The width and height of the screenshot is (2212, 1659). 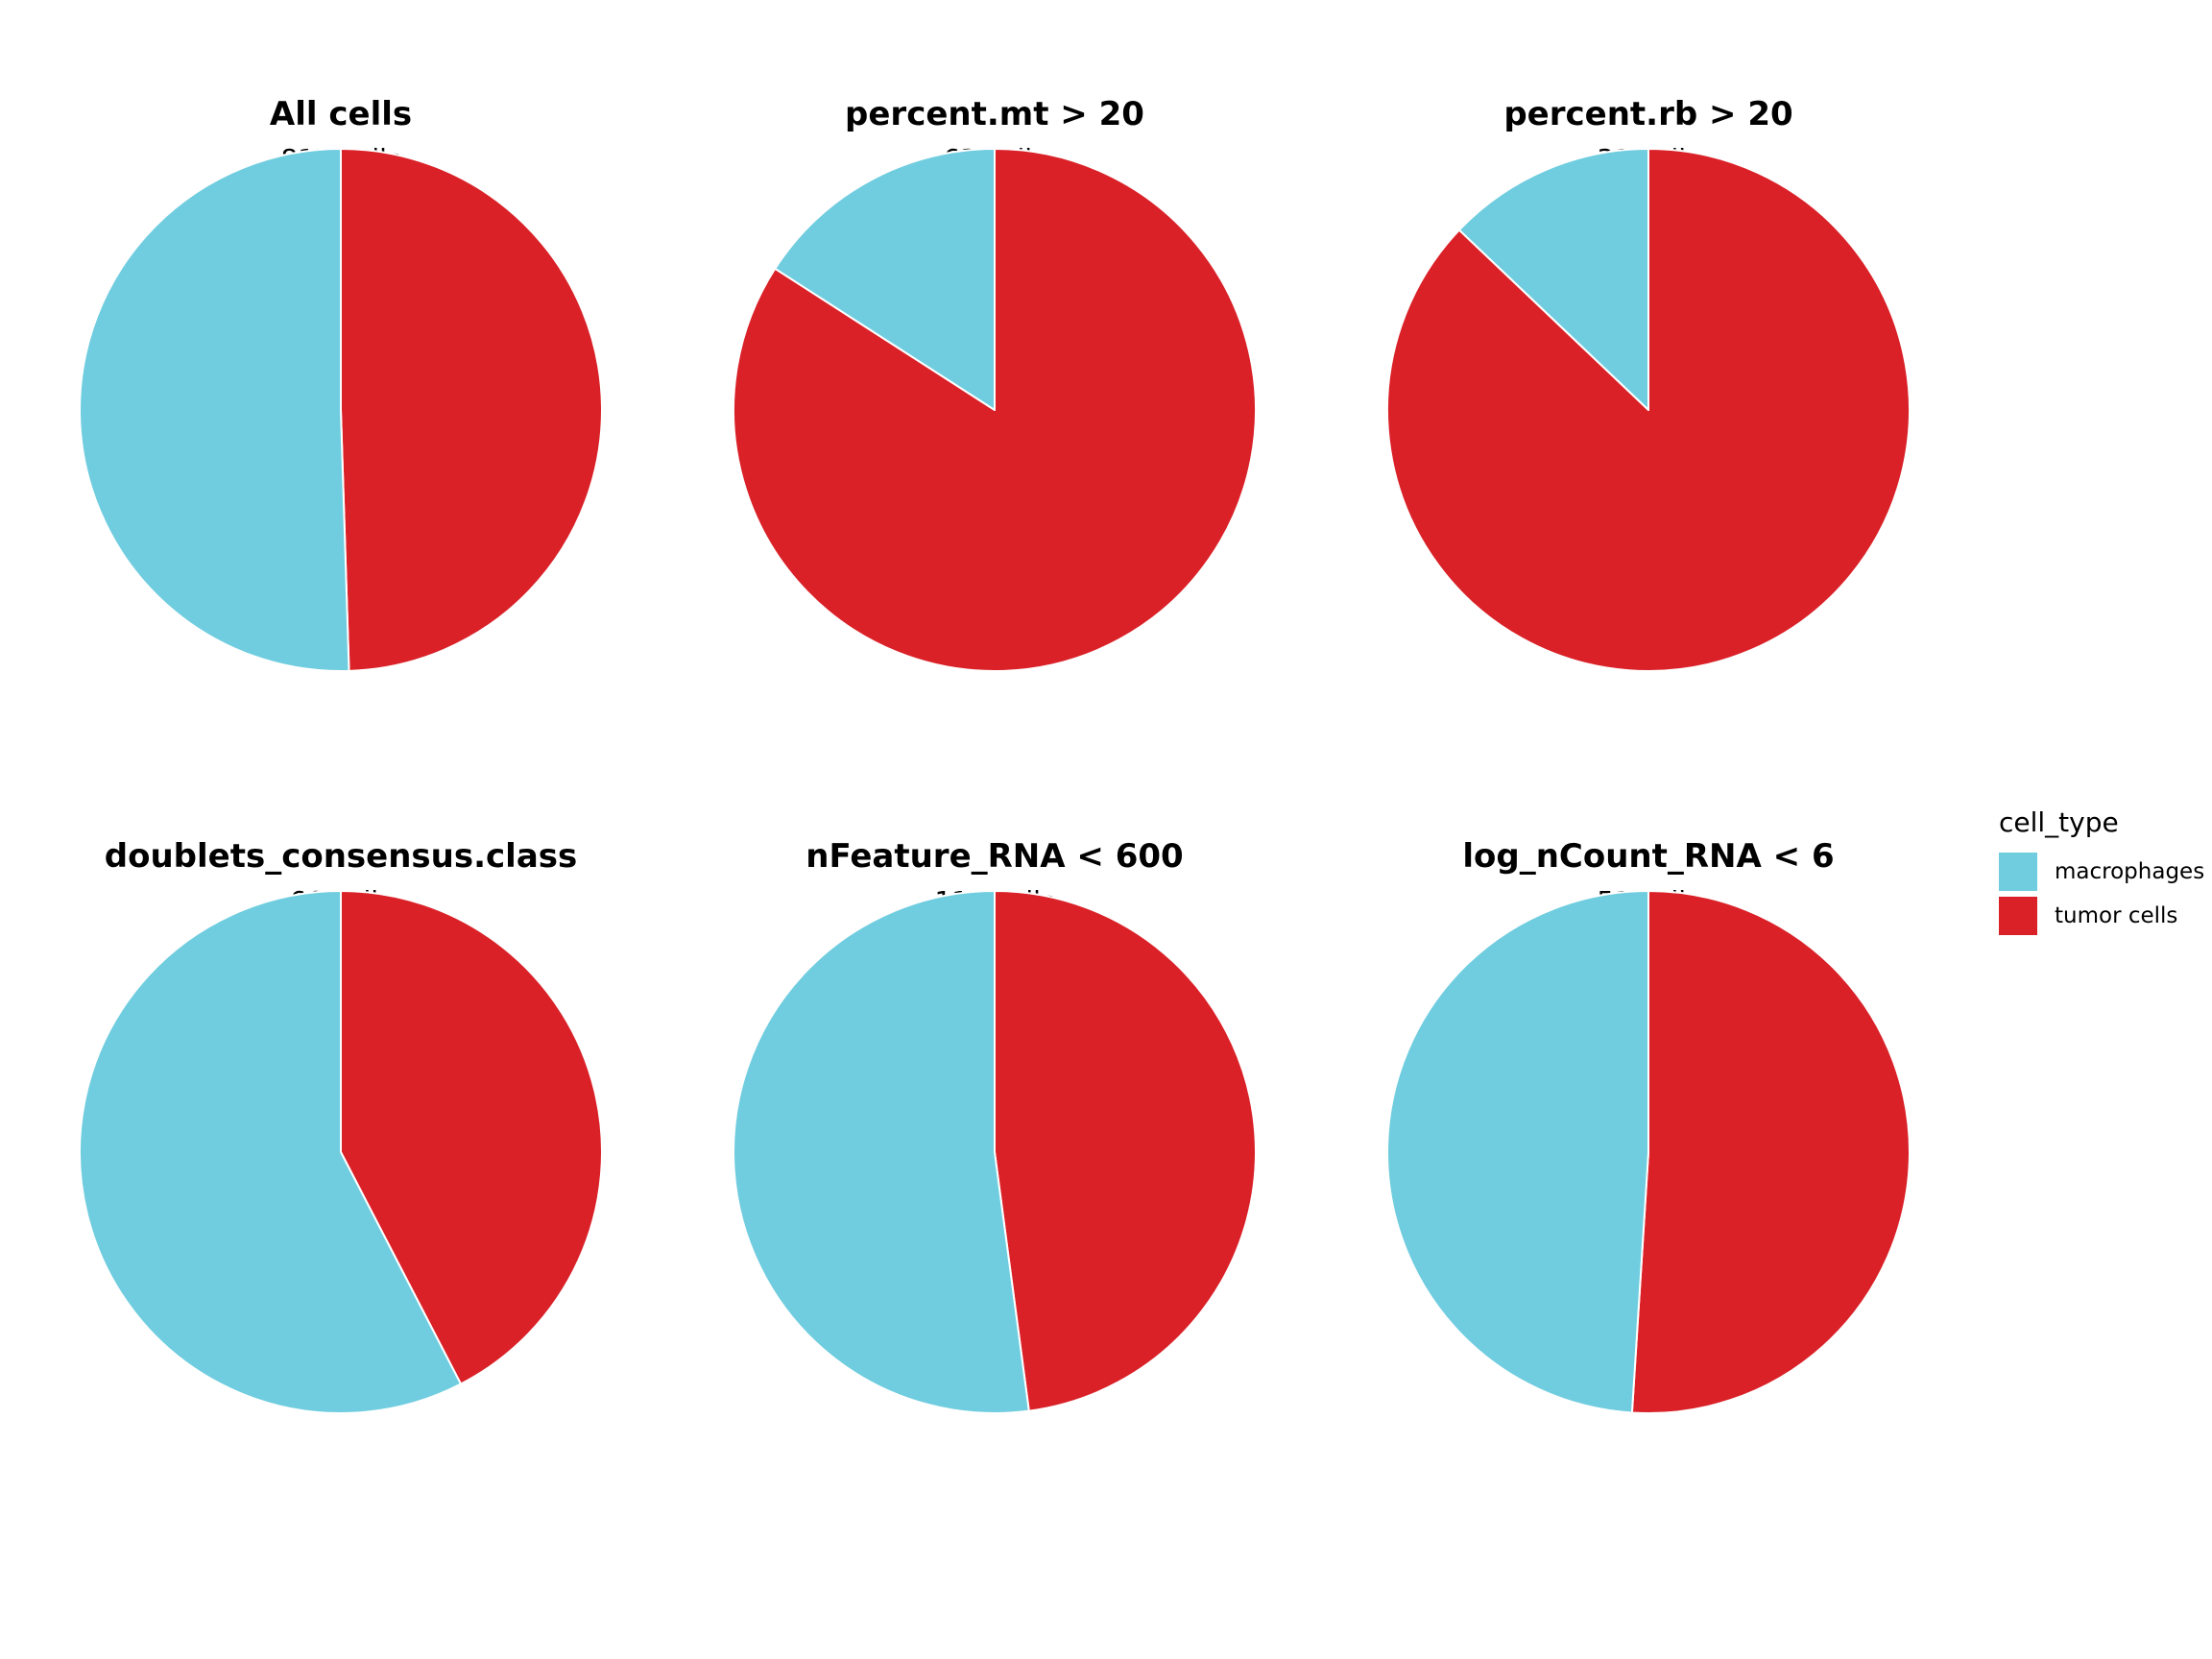 What do you see at coordinates (2059, 822) in the screenshot?
I see `legend-title: cell_type` at bounding box center [2059, 822].